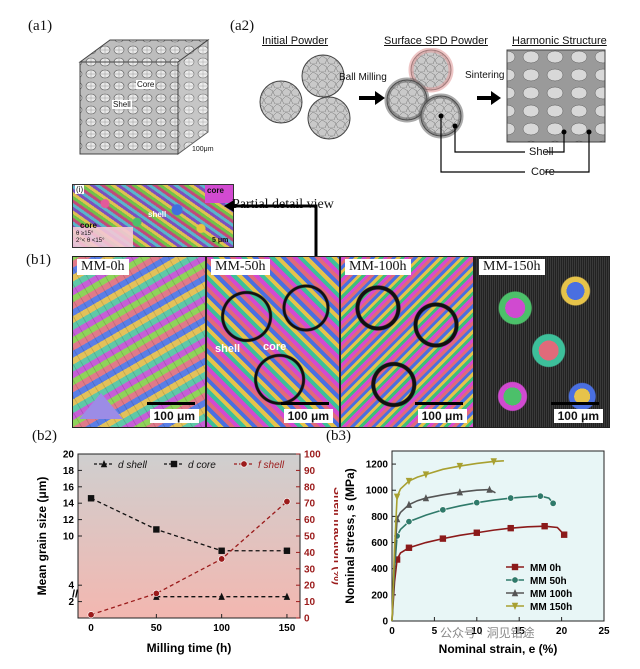 The height and width of the screenshot is (669, 640). I want to click on series-MM-150h: MM 150h, so click(481, 540).